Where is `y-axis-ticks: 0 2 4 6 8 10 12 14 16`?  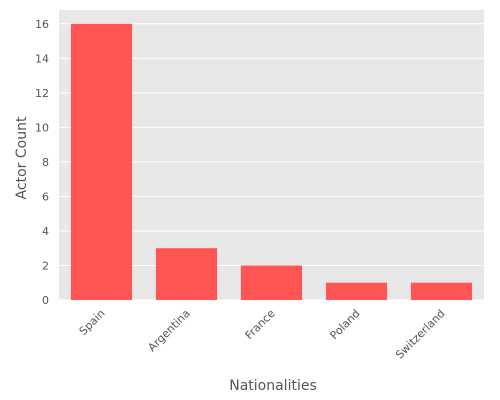
y-axis-ticks: 0 2 4 6 8 10 12 14 16 is located at coordinates (42, 162).